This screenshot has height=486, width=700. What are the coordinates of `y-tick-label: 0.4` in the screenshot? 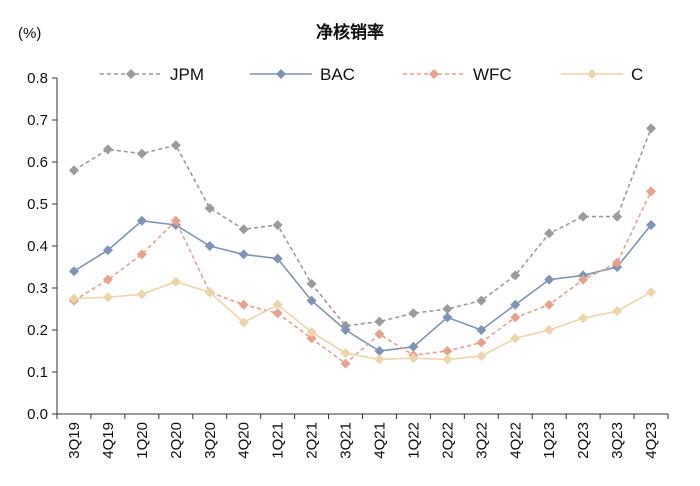 It's located at (37, 246).